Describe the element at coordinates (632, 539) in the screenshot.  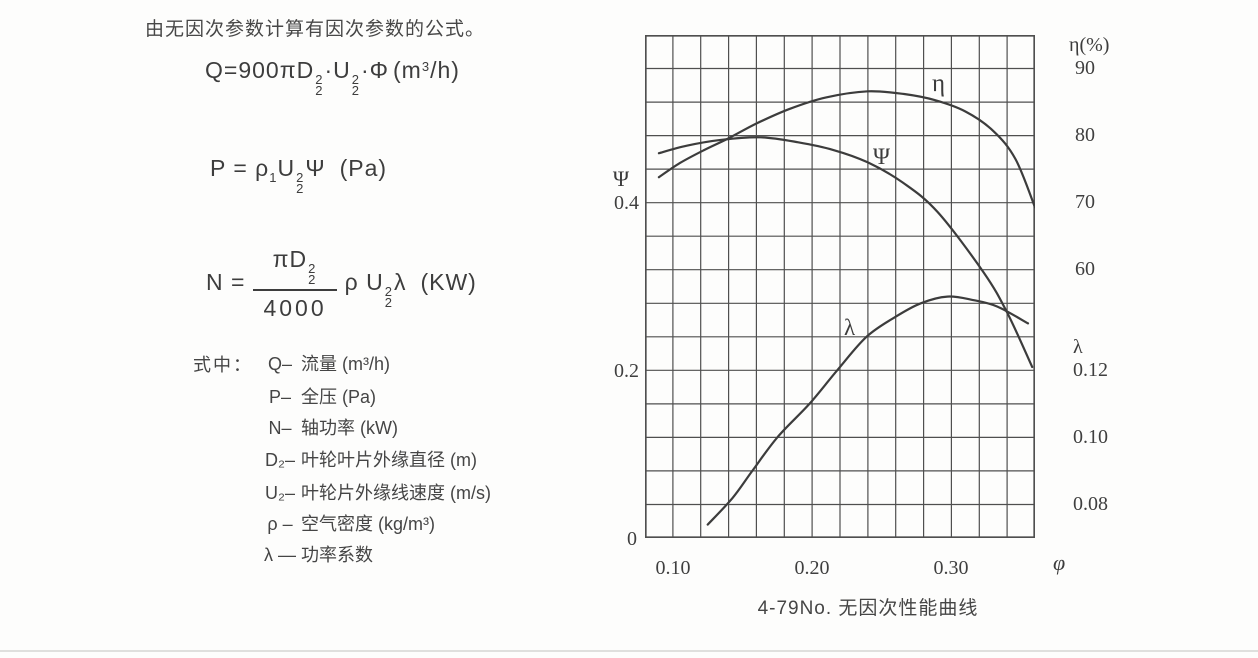
I see `y-left-tick-0: 0` at that location.